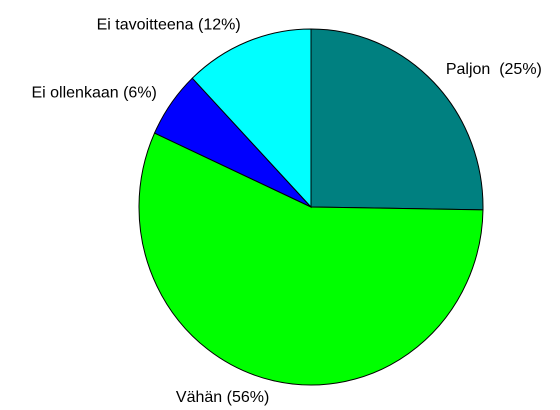  I want to click on slice-label: Paljon (25%), so click(494, 69).